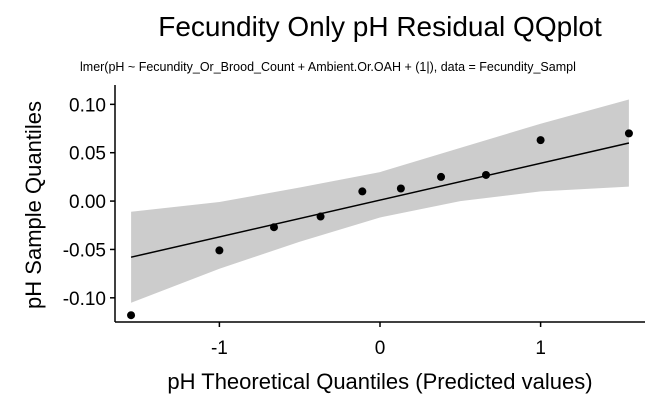  I want to click on x-tick-label: -1, so click(219, 348).